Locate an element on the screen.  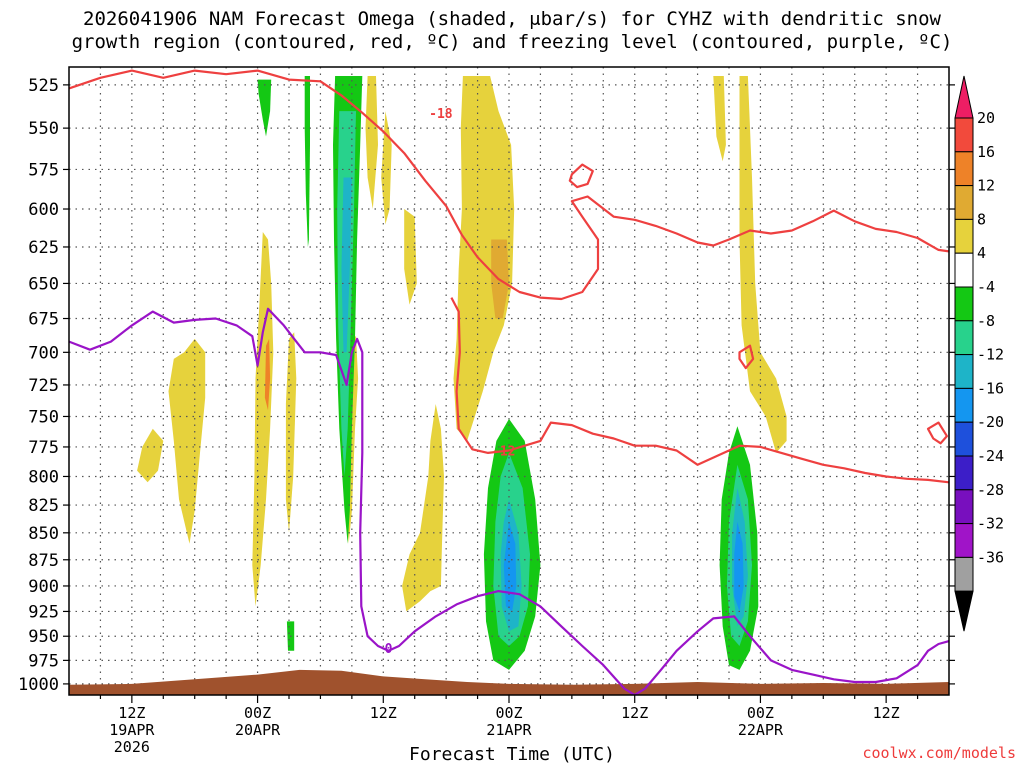
y-tick-label: 800 is located at coordinates (43, 477).